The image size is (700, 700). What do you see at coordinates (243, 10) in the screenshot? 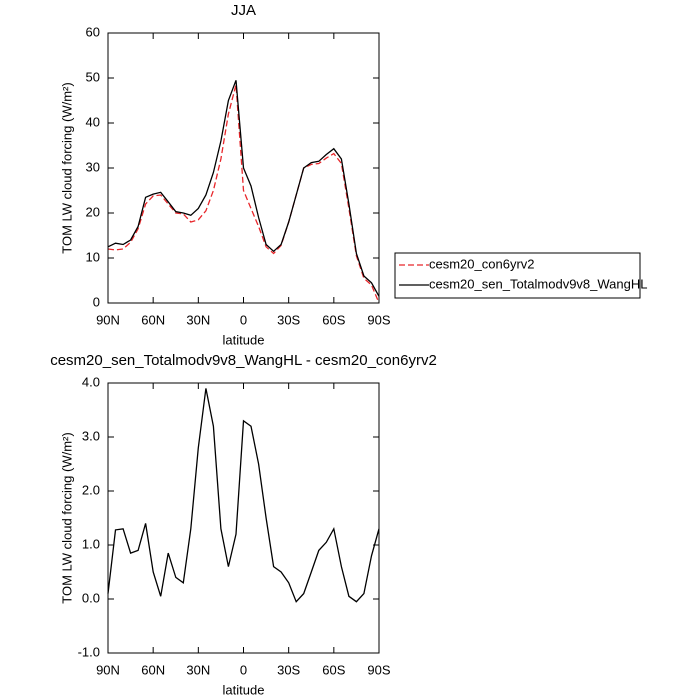
I see `chart-title: JJA` at bounding box center [243, 10].